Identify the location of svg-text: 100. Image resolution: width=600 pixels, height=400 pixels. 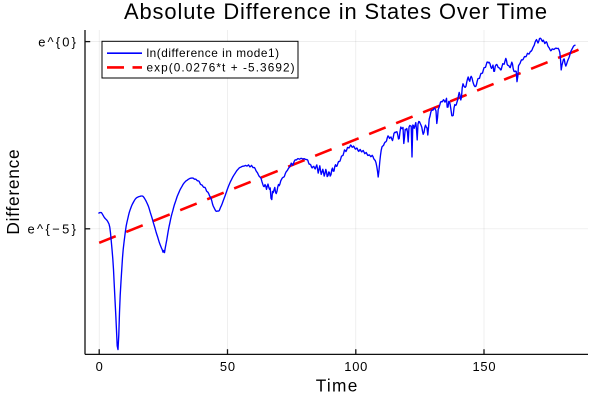
(356, 366).